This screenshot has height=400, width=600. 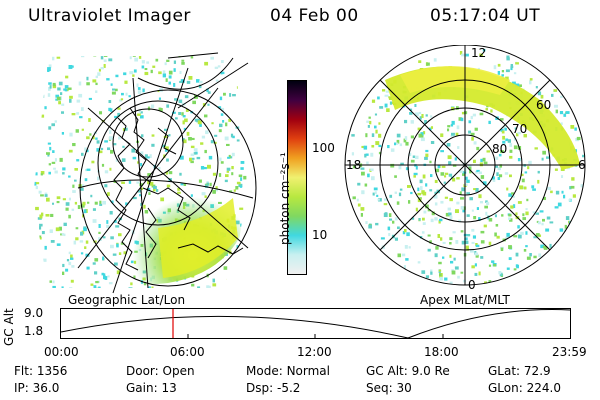 I want to click on colorbar-tick-100: 100, so click(x=323, y=148).